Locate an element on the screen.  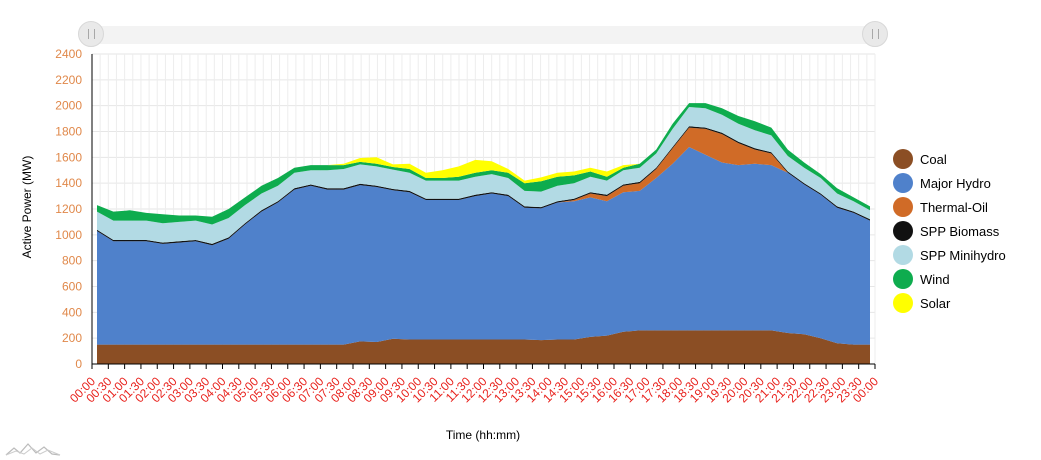
scrollbar-end-grip is located at coordinates (875, 34).